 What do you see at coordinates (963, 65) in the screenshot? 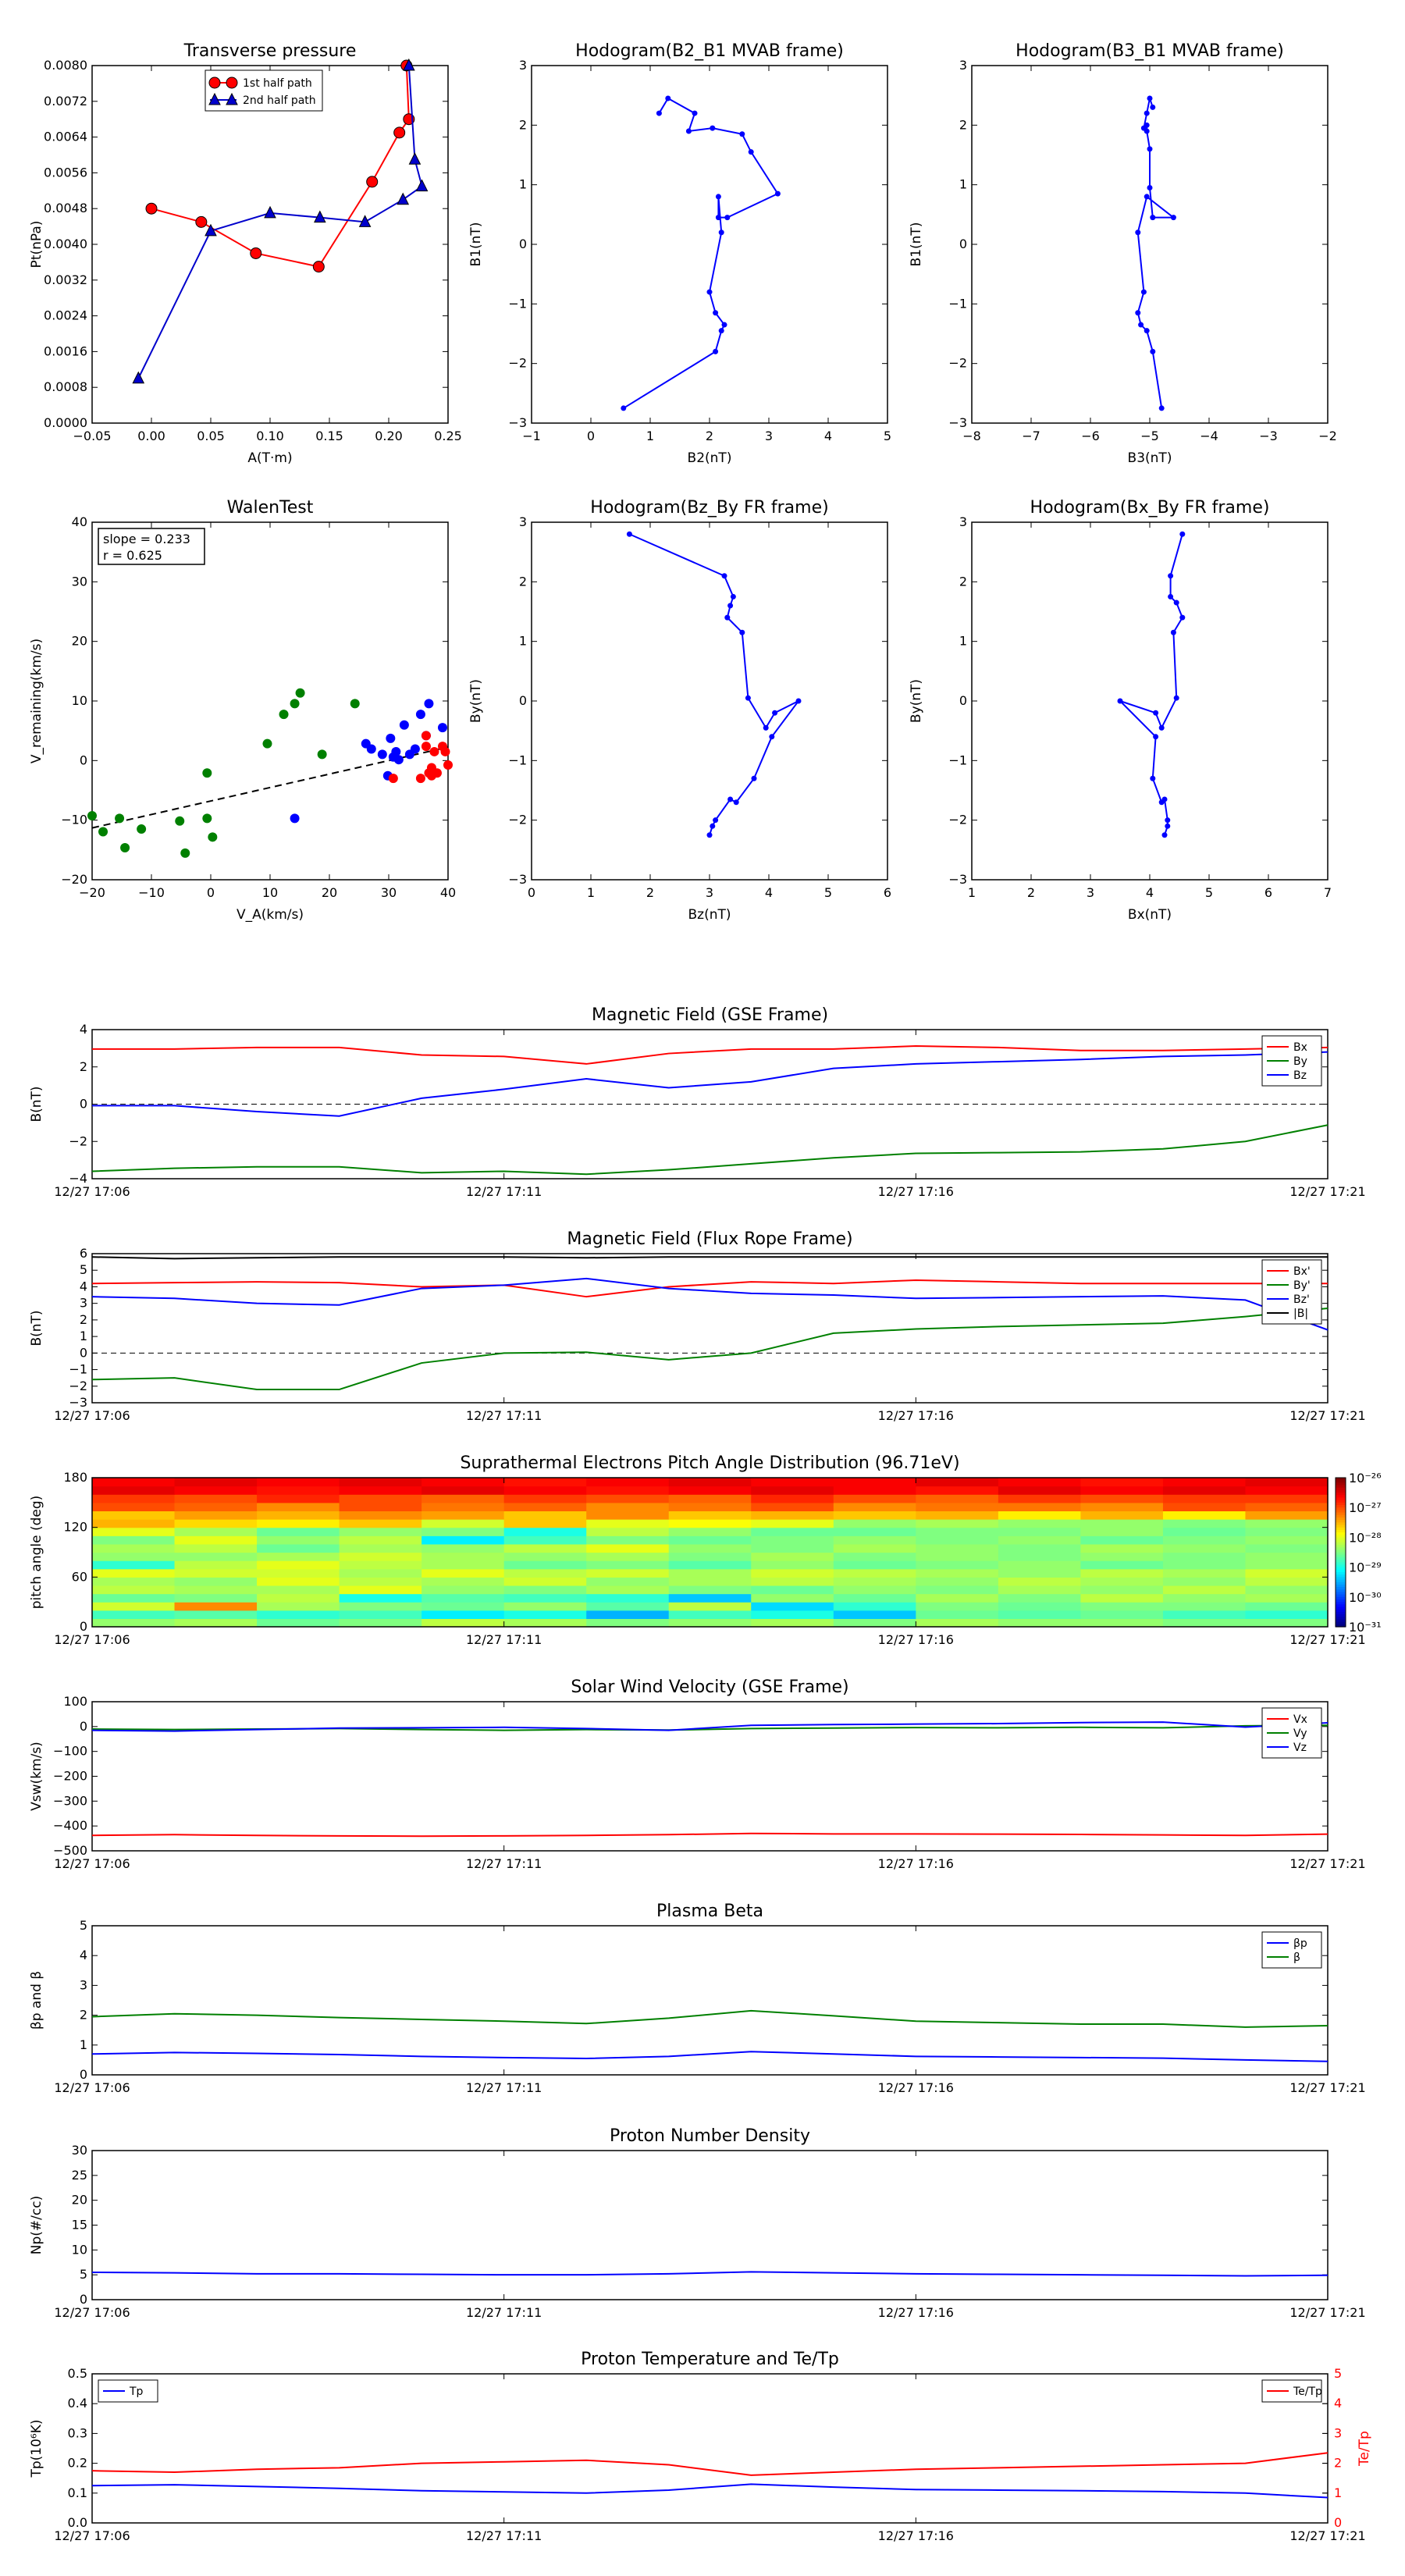
I see `y-tick-label: 3` at bounding box center [963, 65].